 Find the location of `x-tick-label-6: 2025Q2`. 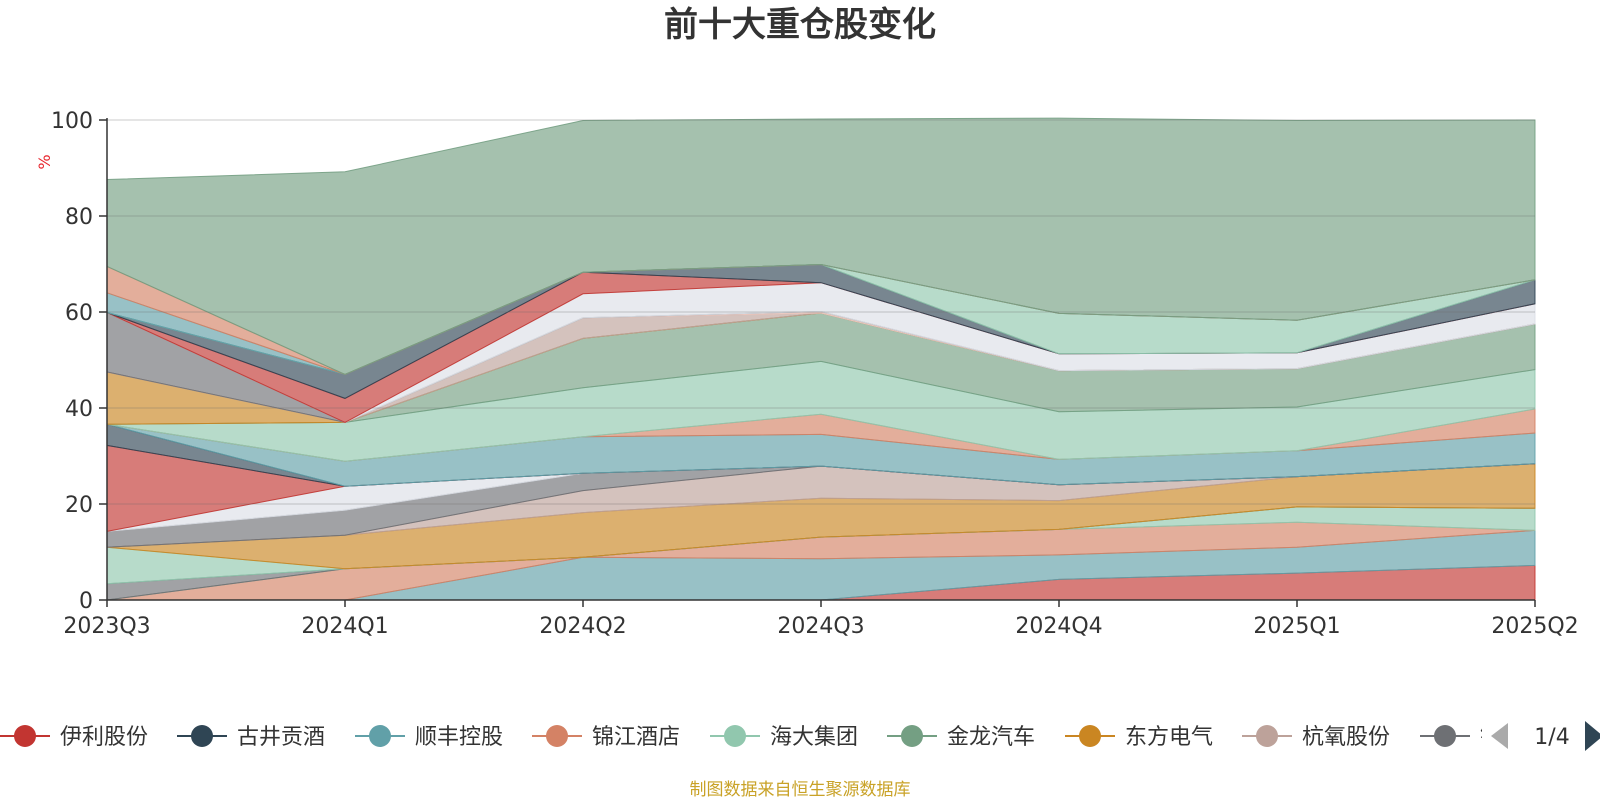

x-tick-label-6: 2025Q2 is located at coordinates (1534, 626).